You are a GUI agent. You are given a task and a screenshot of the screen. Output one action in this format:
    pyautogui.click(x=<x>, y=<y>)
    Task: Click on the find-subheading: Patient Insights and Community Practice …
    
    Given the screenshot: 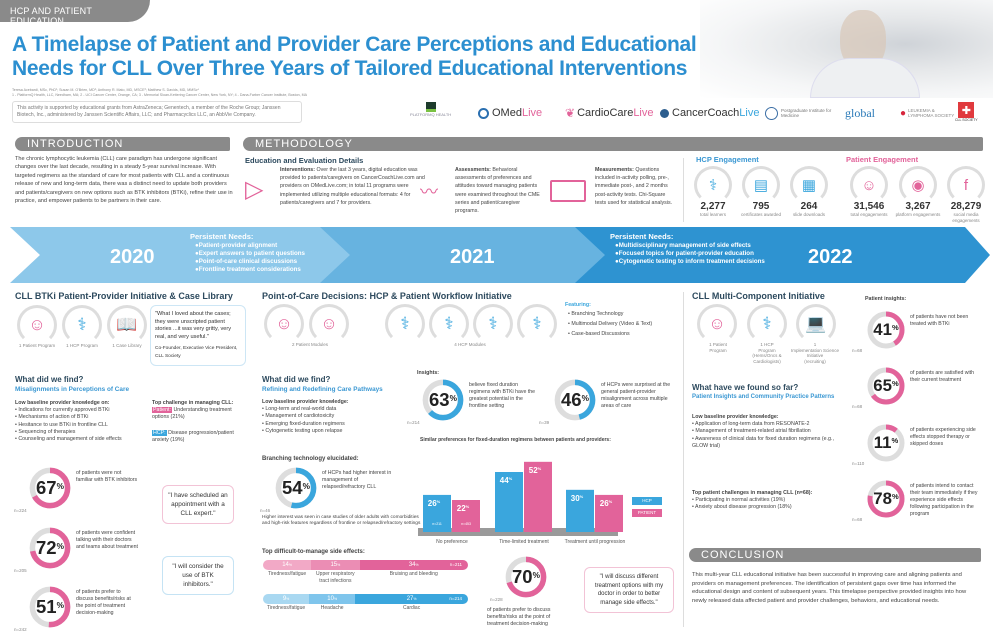 What is the action you would take?
    pyautogui.click(x=763, y=397)
    